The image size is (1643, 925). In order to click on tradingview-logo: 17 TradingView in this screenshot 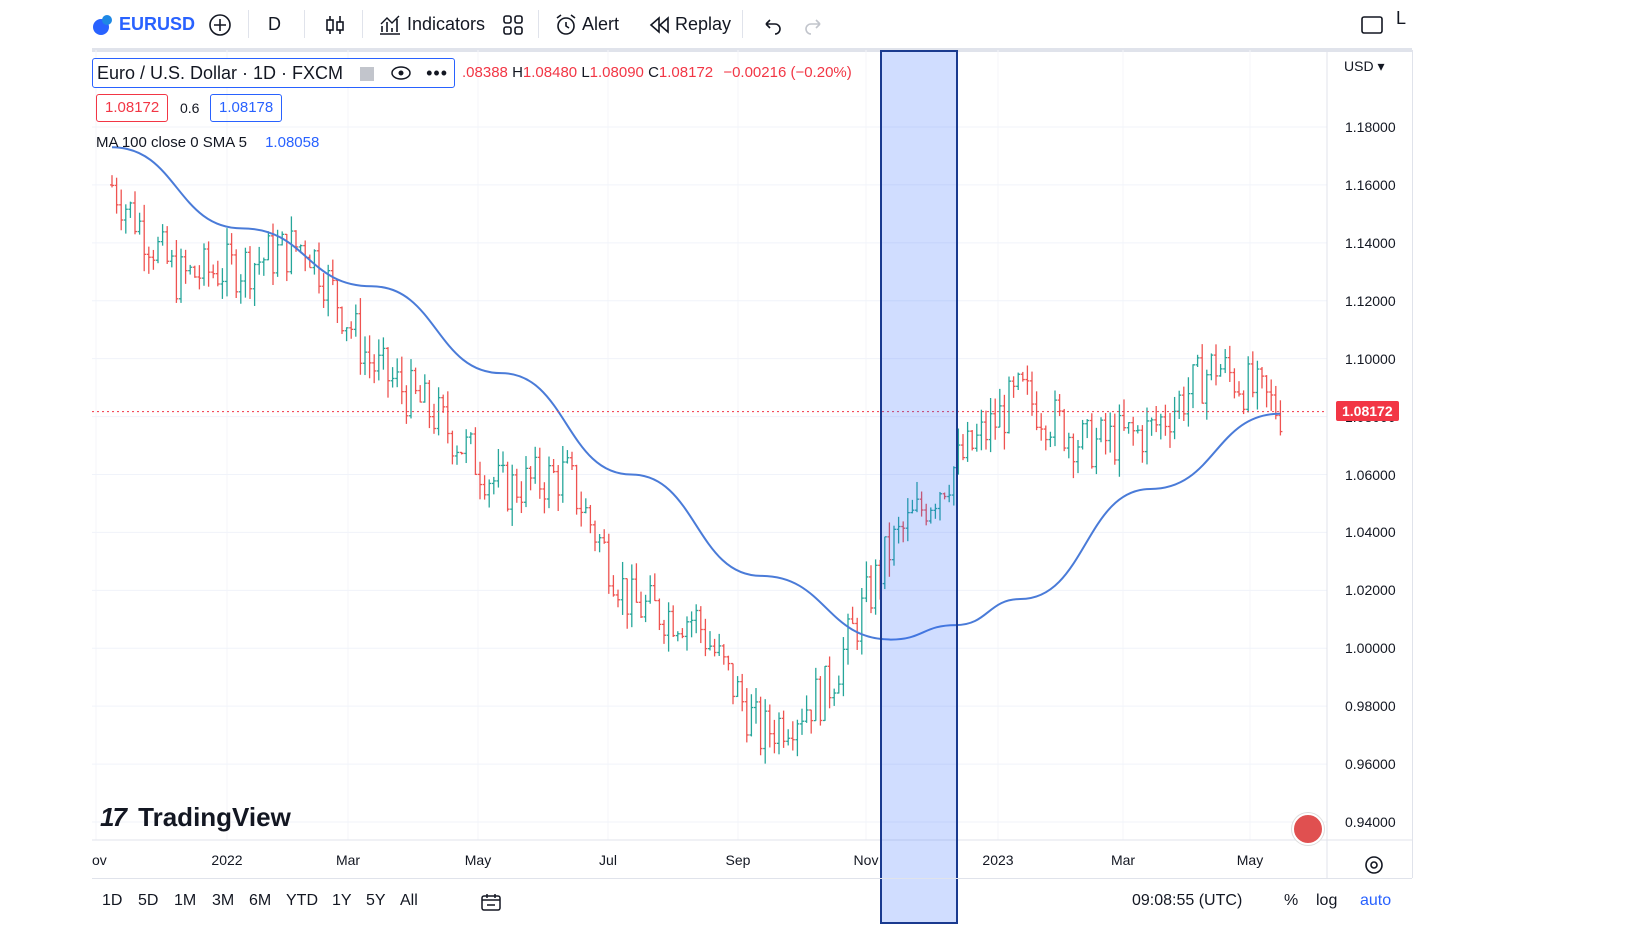, I will do `click(195, 817)`.